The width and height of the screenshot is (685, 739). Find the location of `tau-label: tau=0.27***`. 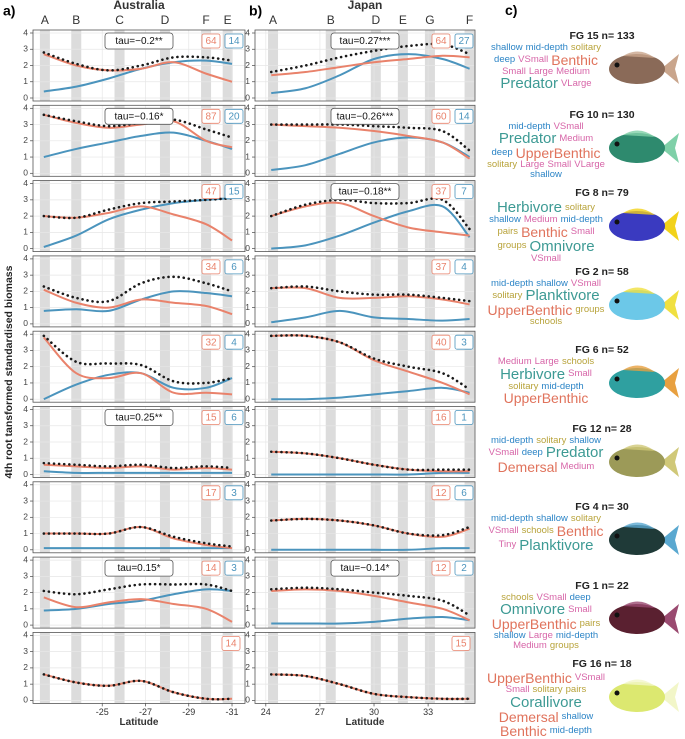

tau-label: tau=0.27*** is located at coordinates (365, 41).